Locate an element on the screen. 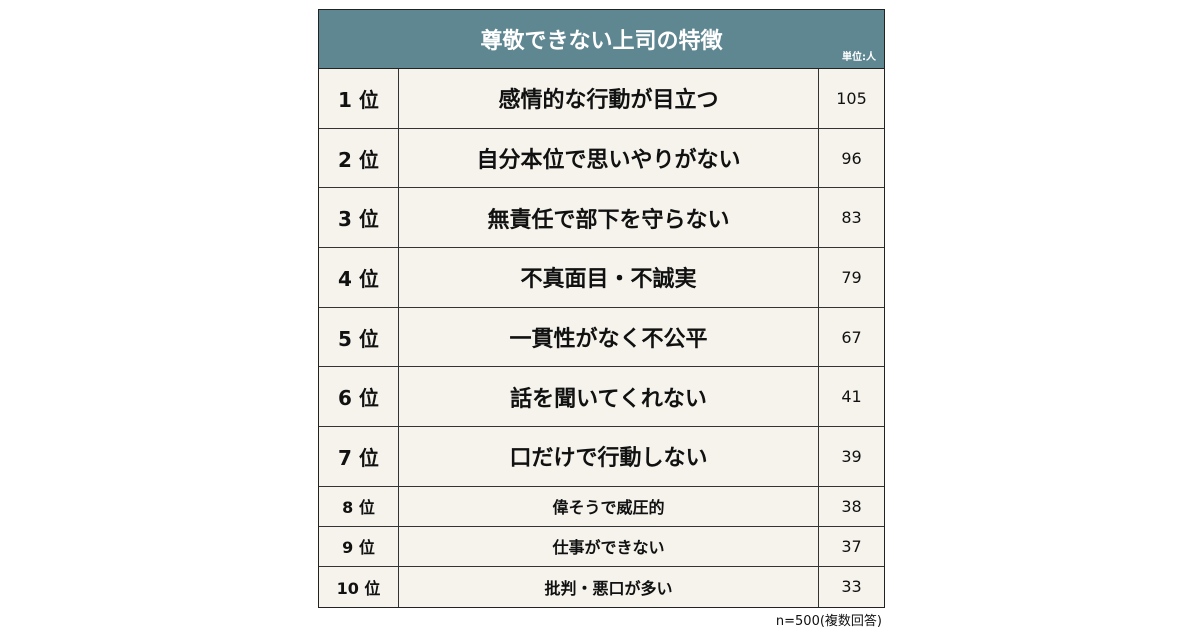 The height and width of the screenshot is (630, 1200). table-row: 5 位一貫性がなく不公平 67 is located at coordinates (601, 337).